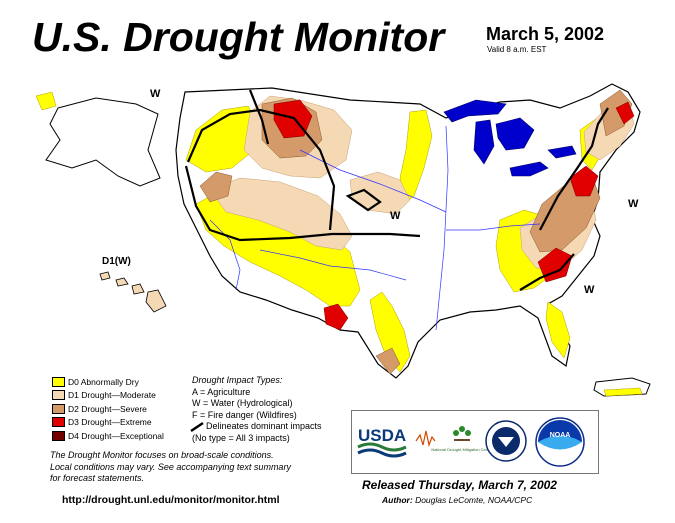 Image resolution: width=675 pixels, height=523 pixels. What do you see at coordinates (198, 426) in the screenshot?
I see `boundary-line-icon` at bounding box center [198, 426].